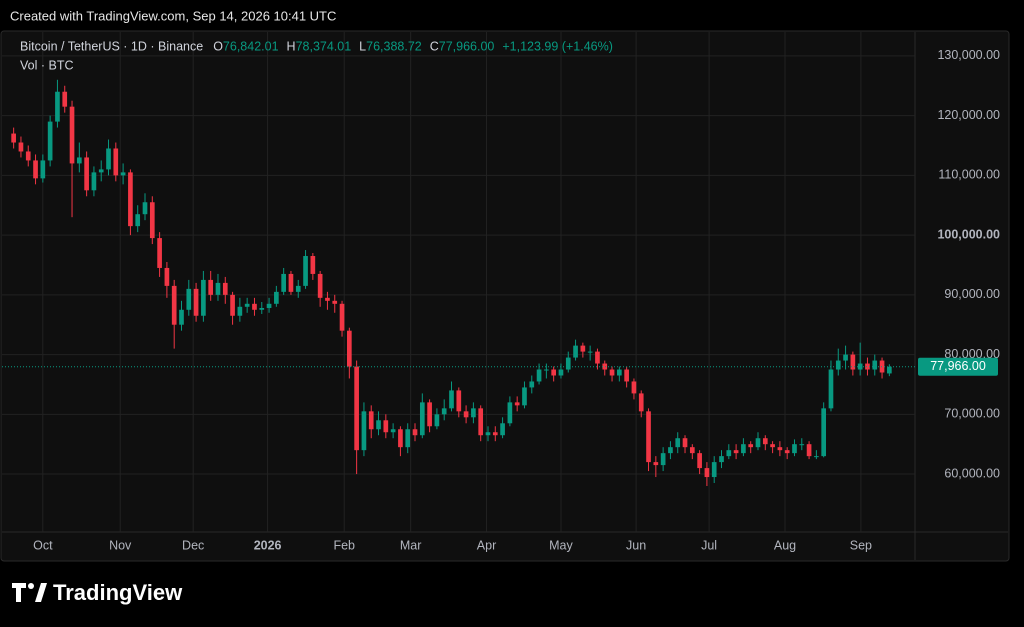 The image size is (1024, 627). Describe the element at coordinates (972, 414) in the screenshot. I see `y-tick-label: 70,000.00` at that location.